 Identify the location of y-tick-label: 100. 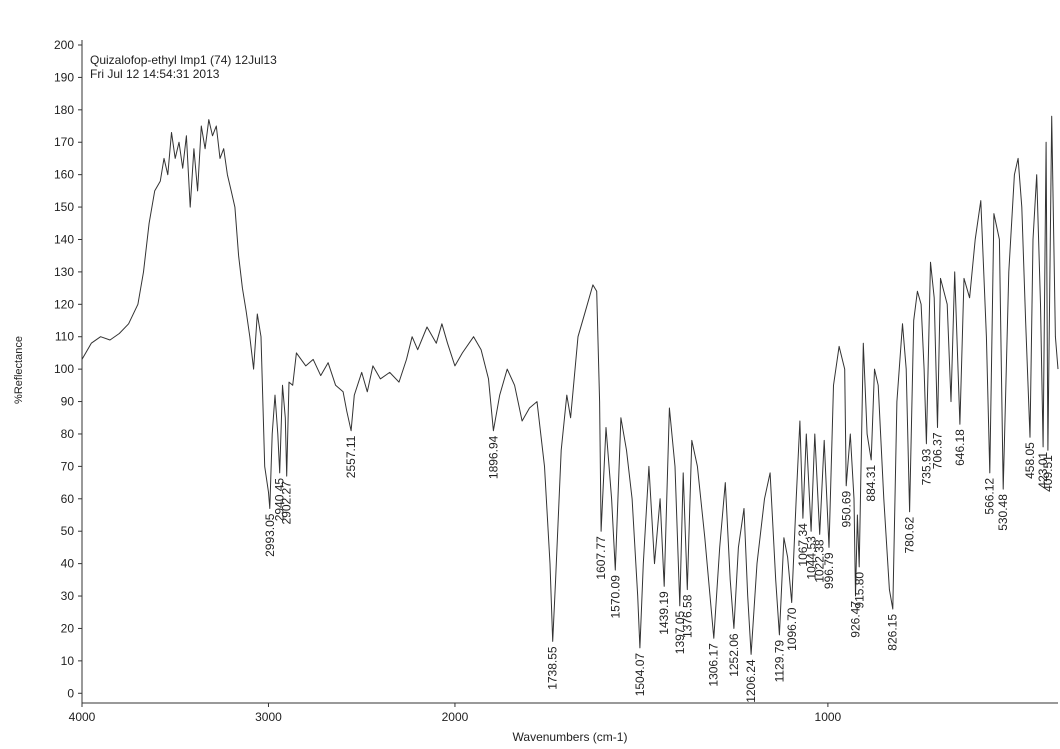
(64, 369).